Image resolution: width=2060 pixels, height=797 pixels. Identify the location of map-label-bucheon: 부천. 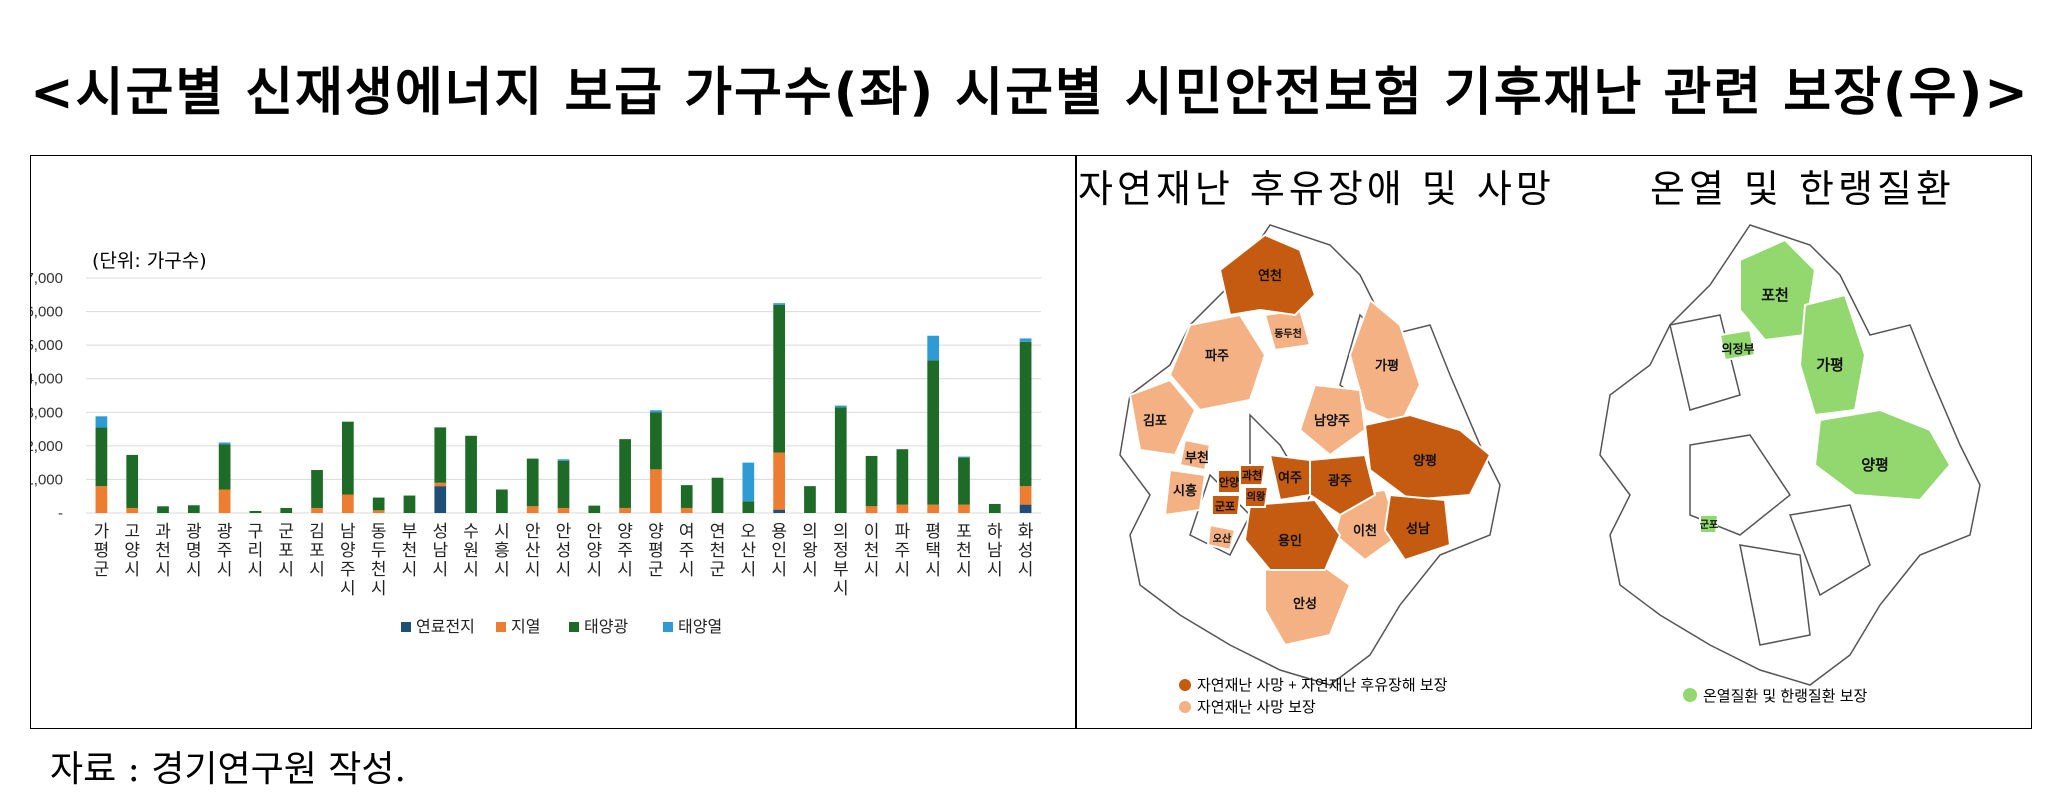
(1197, 457).